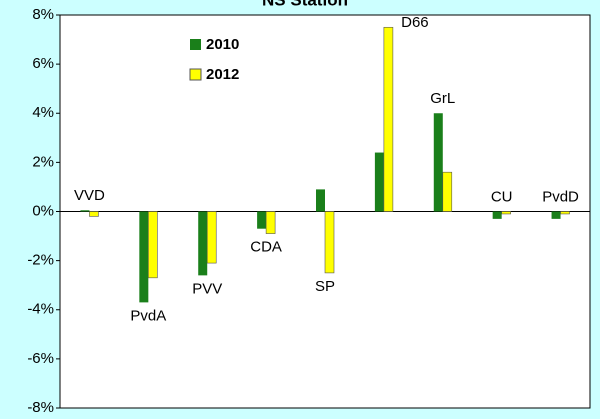 Image resolution: width=600 pixels, height=419 pixels. Describe the element at coordinates (89, 195) in the screenshot. I see `category-label: VVD` at that location.